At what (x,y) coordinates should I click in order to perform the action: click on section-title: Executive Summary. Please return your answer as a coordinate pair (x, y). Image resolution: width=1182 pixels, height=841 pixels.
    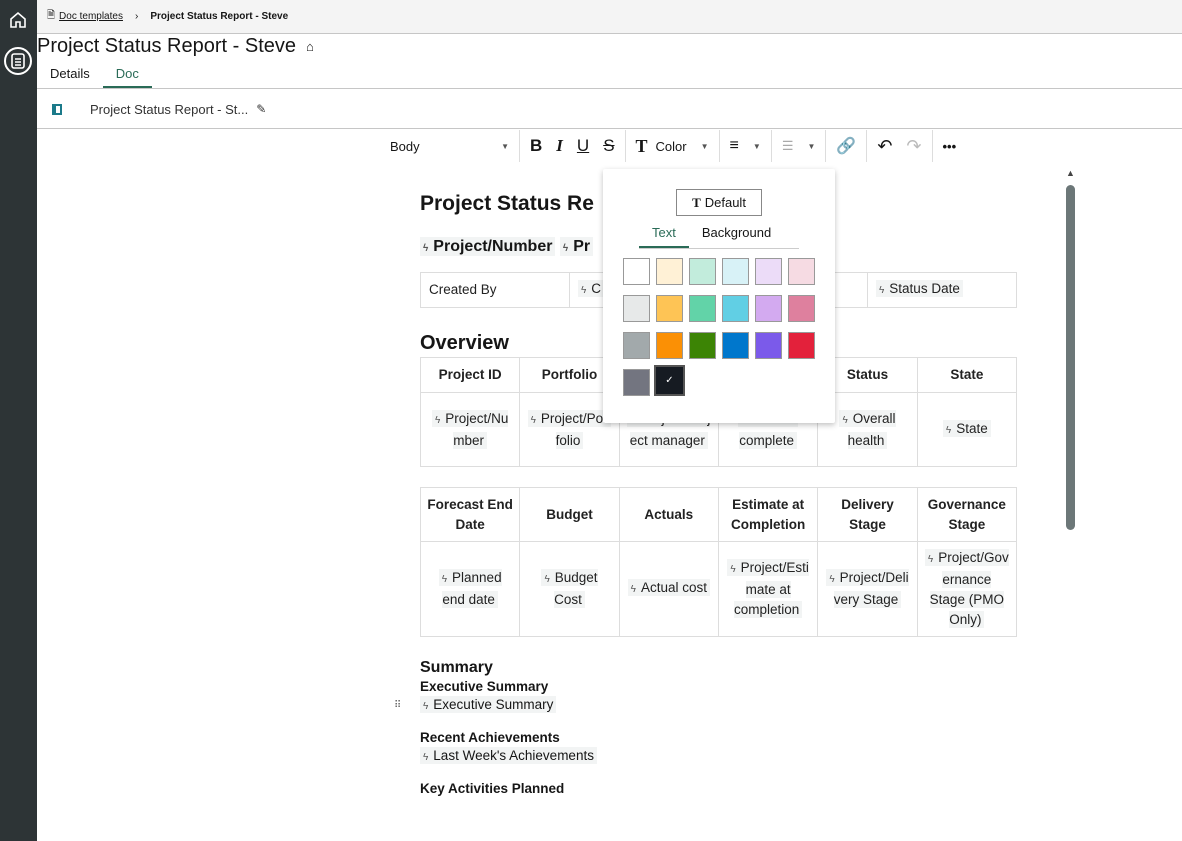
    Looking at the image, I should click on (484, 686).